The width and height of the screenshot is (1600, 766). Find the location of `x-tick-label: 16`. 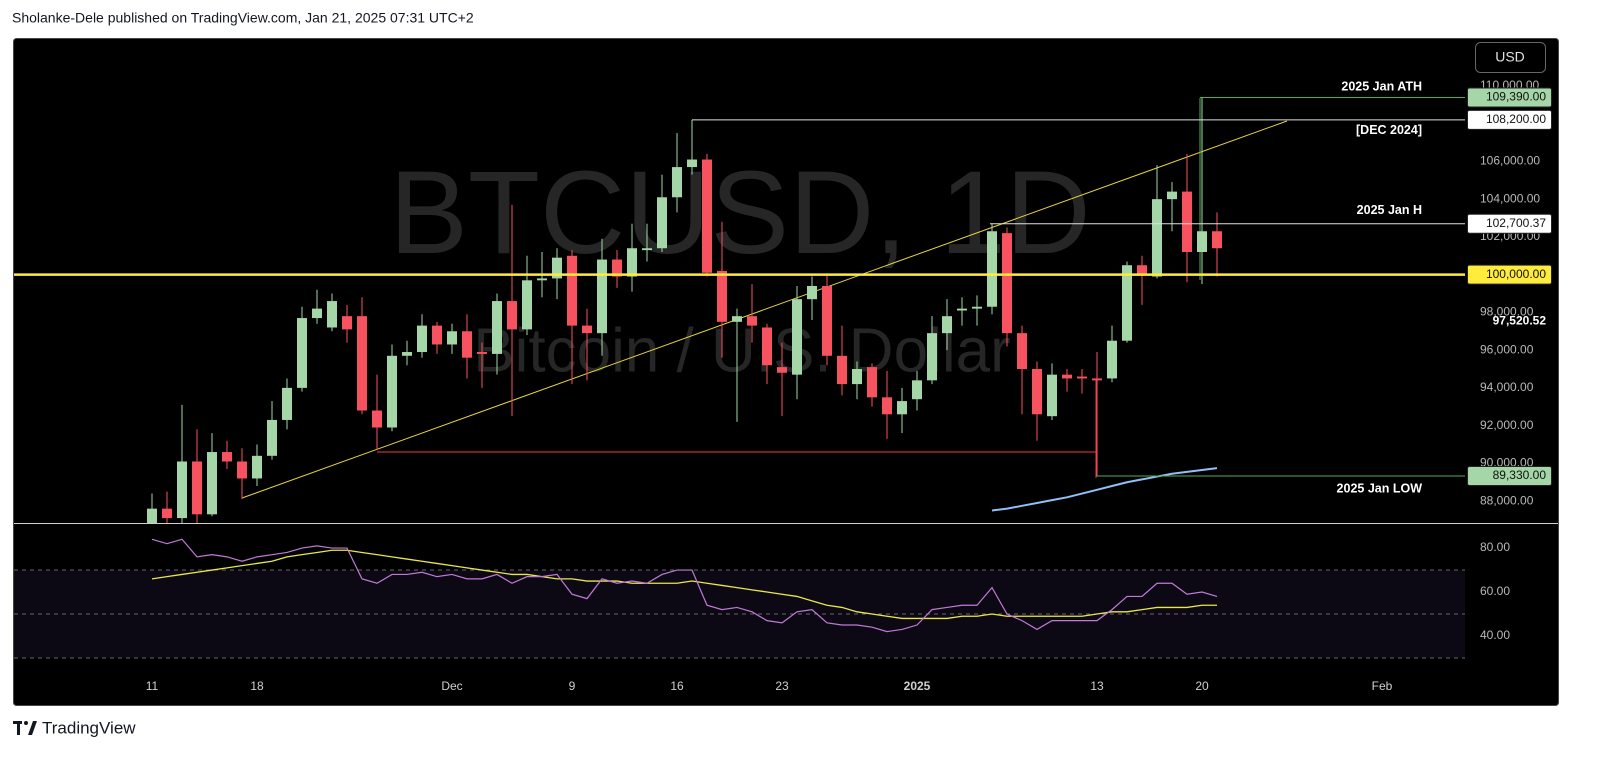

x-tick-label: 16 is located at coordinates (677, 686).